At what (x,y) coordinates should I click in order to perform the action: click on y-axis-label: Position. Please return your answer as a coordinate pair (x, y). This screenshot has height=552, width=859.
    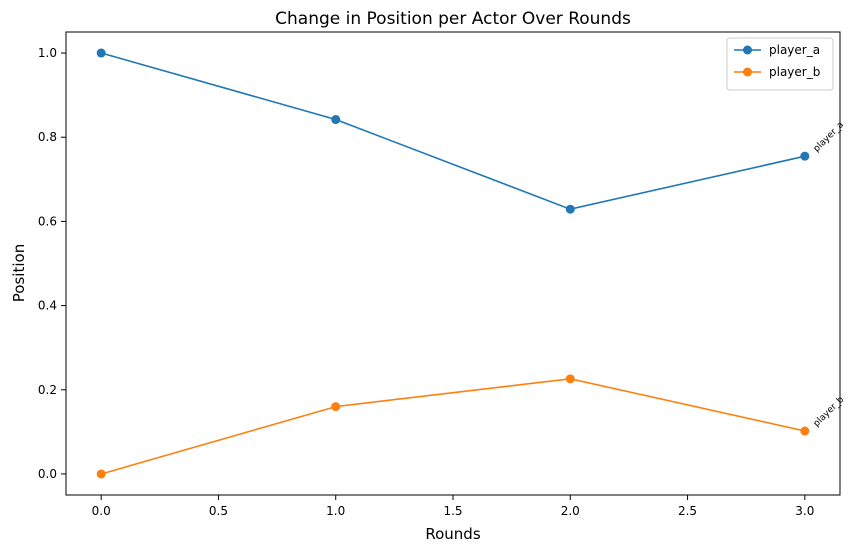
    Looking at the image, I should click on (19, 273).